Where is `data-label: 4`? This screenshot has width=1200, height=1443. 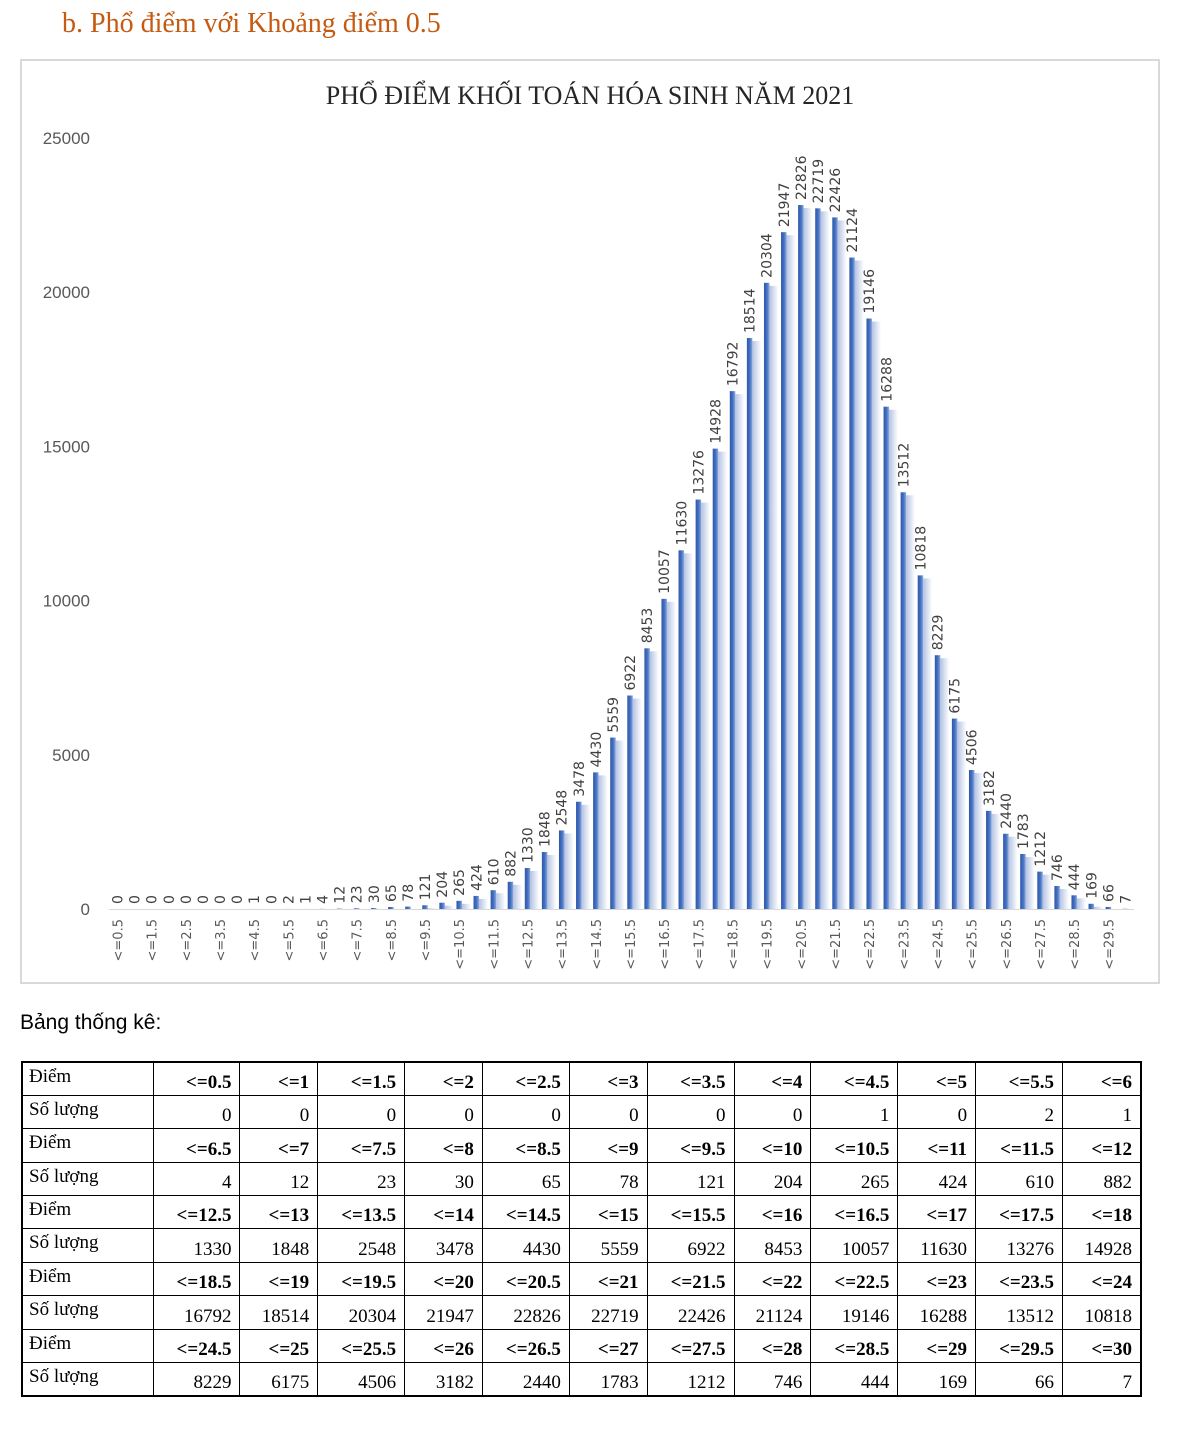
data-label: 4 is located at coordinates (324, 899).